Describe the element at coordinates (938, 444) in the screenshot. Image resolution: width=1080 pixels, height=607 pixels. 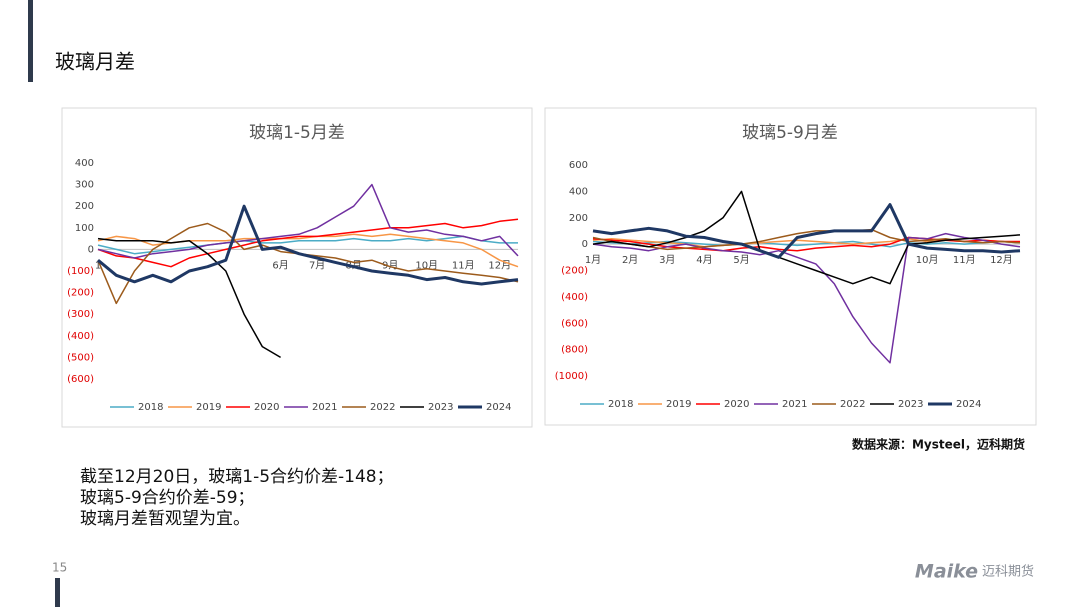
I see `source-note: 数据来源：Mysteel，迈科期货` at that location.